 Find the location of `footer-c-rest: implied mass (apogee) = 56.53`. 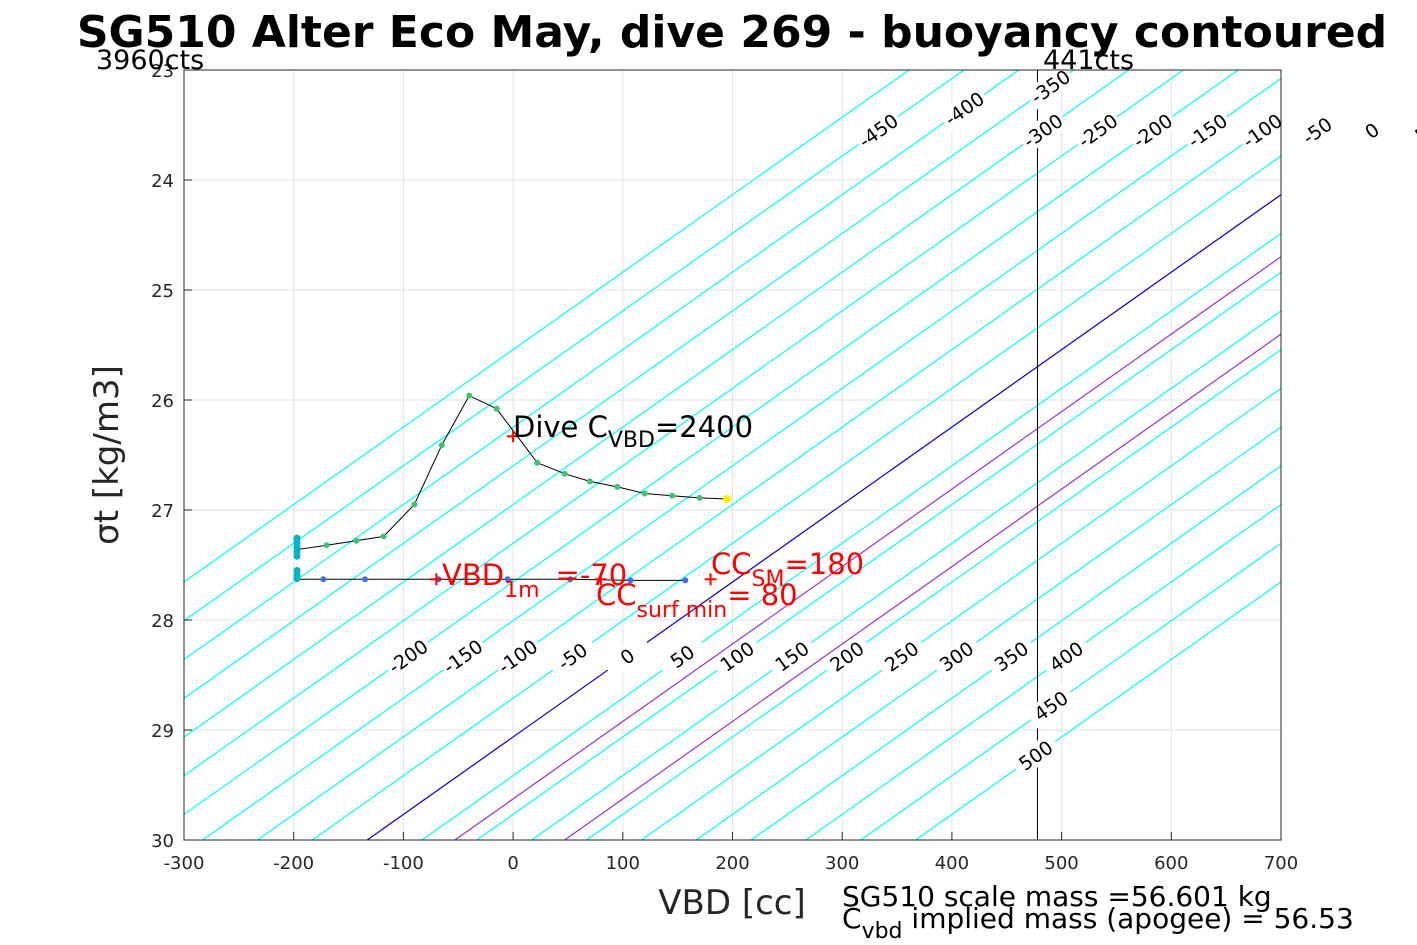

footer-c-rest: implied mass (apogee) = 56.53 is located at coordinates (1128, 918).